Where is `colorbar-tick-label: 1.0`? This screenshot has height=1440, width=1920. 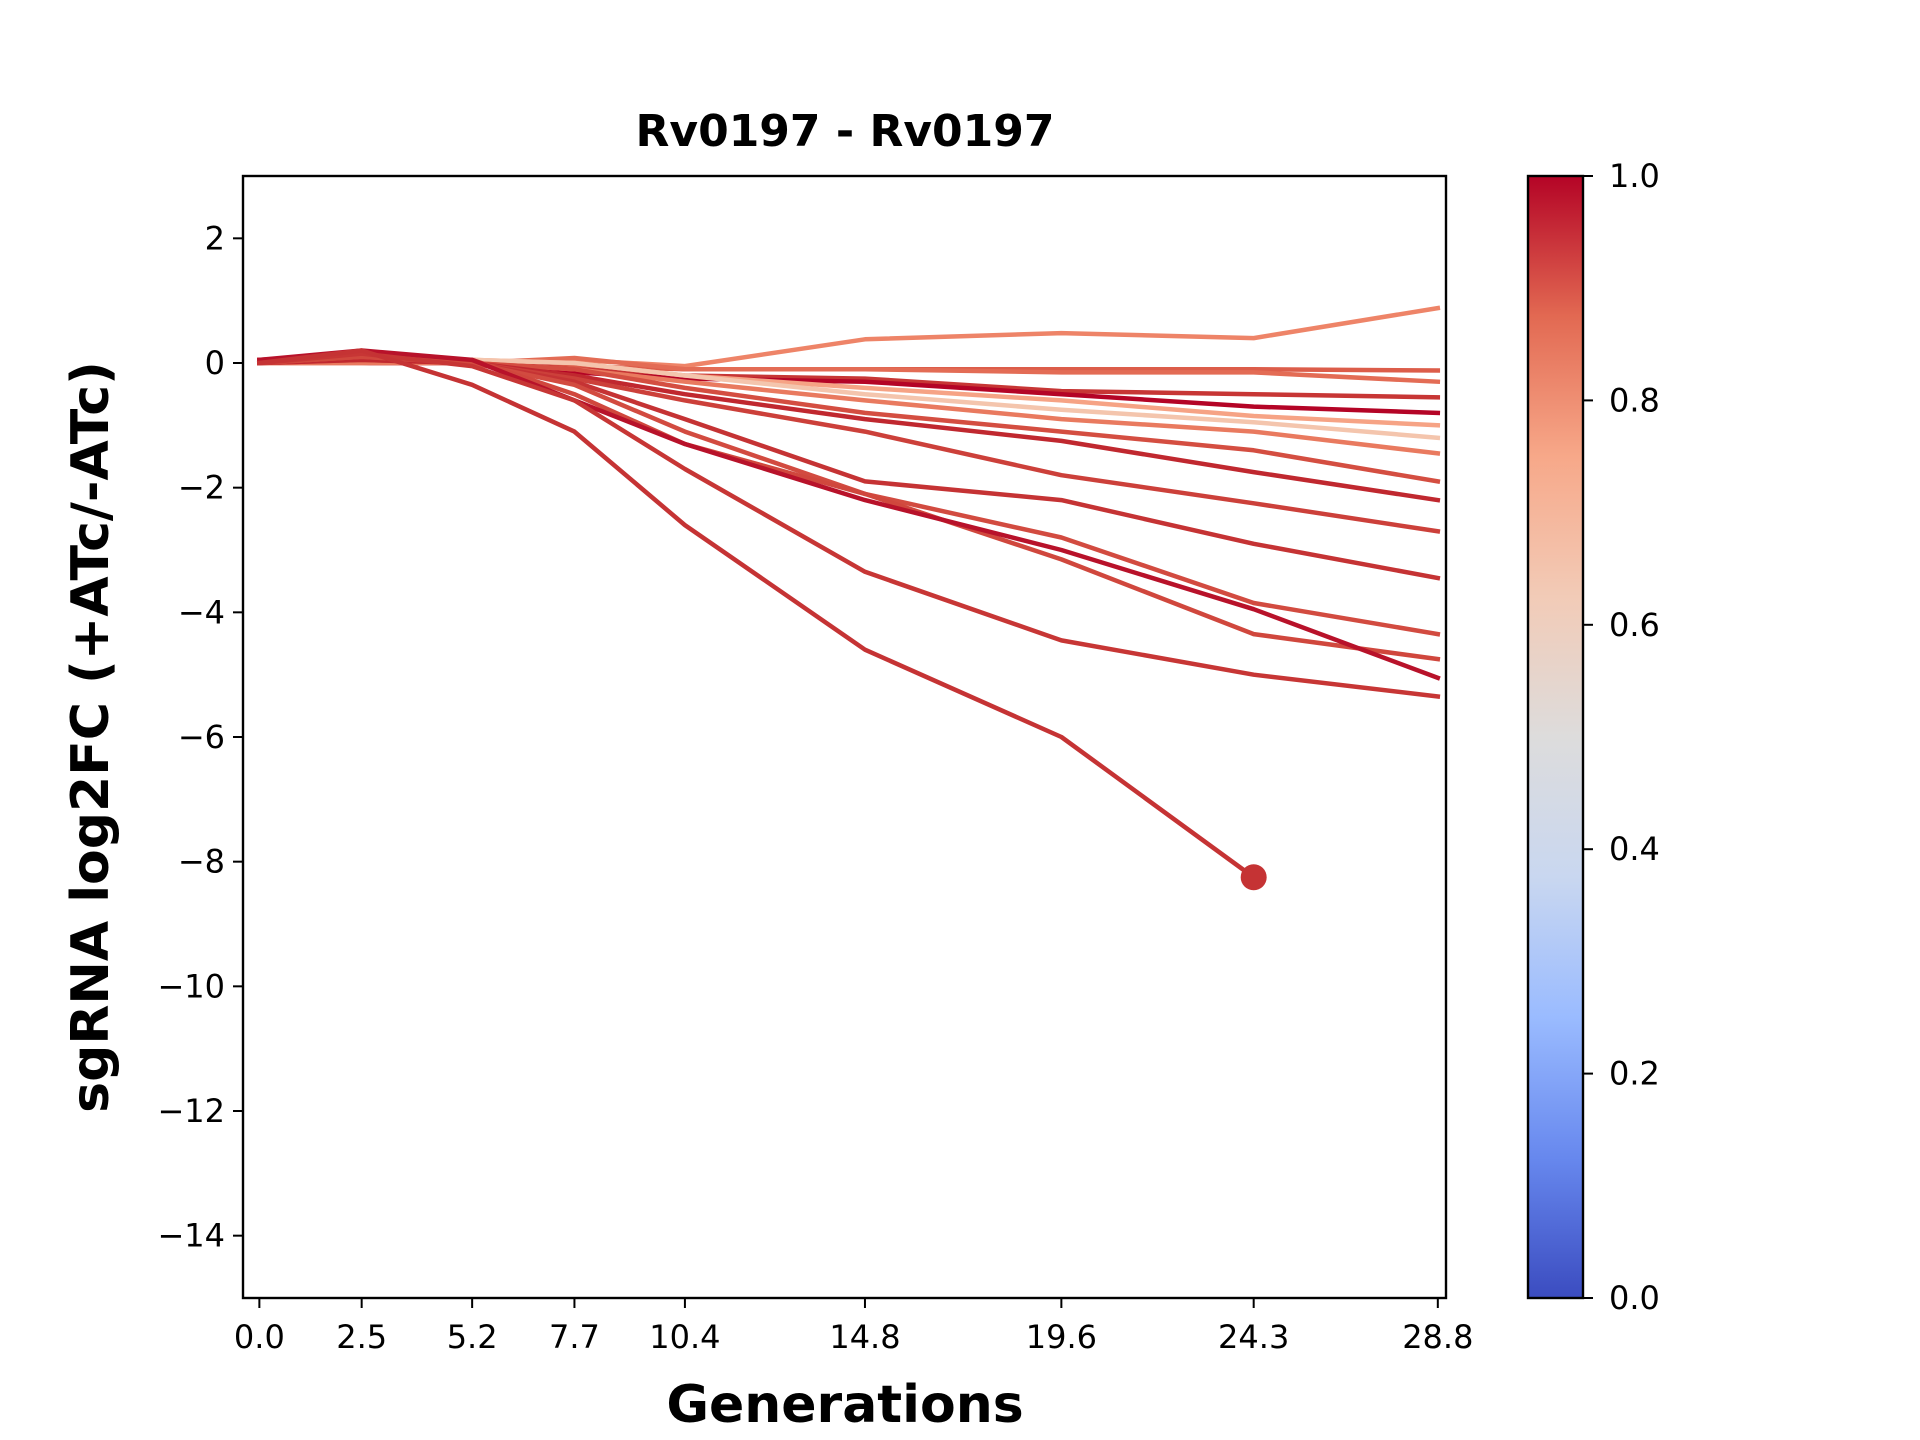
colorbar-tick-label: 1.0 is located at coordinates (1634, 176).